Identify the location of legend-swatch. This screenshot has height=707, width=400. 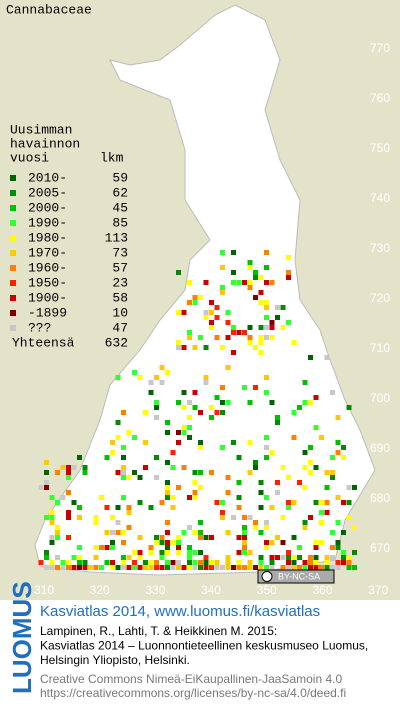
(13, 178).